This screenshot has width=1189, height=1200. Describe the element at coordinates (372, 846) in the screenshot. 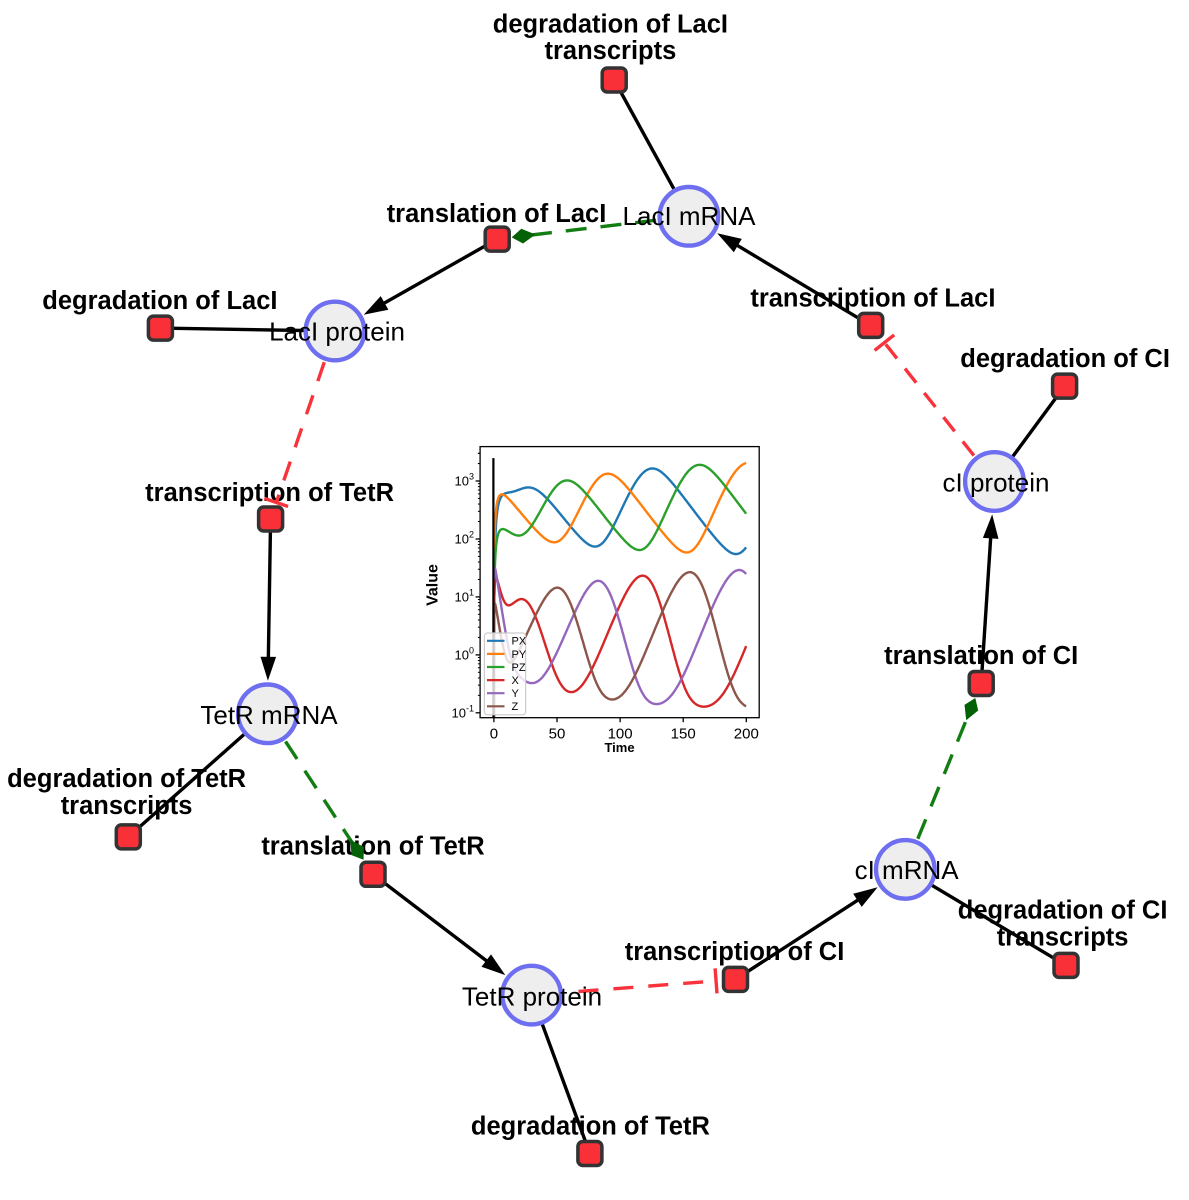

I see `svg-text: translation of TetR` at that location.